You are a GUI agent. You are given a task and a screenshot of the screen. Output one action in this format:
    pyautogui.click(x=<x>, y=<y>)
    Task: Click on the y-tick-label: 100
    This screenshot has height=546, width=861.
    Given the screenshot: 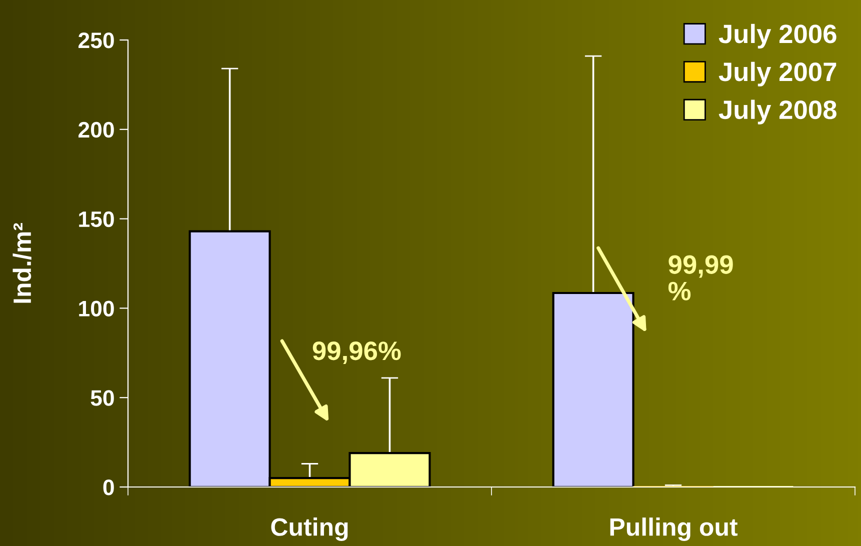 What is the action you would take?
    pyautogui.click(x=96, y=308)
    